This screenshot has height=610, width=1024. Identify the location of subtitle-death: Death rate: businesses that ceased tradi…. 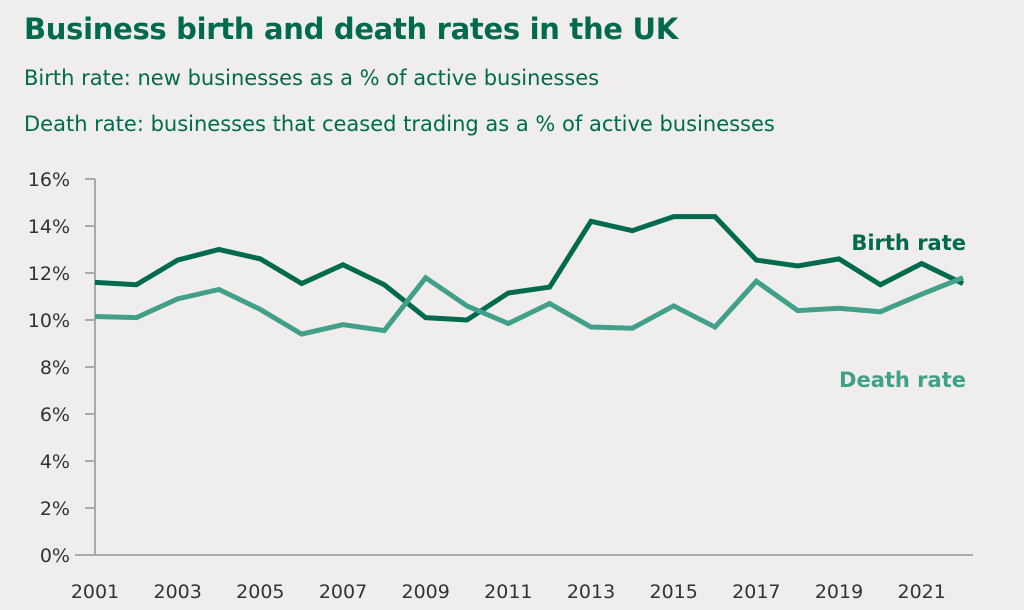
(399, 124).